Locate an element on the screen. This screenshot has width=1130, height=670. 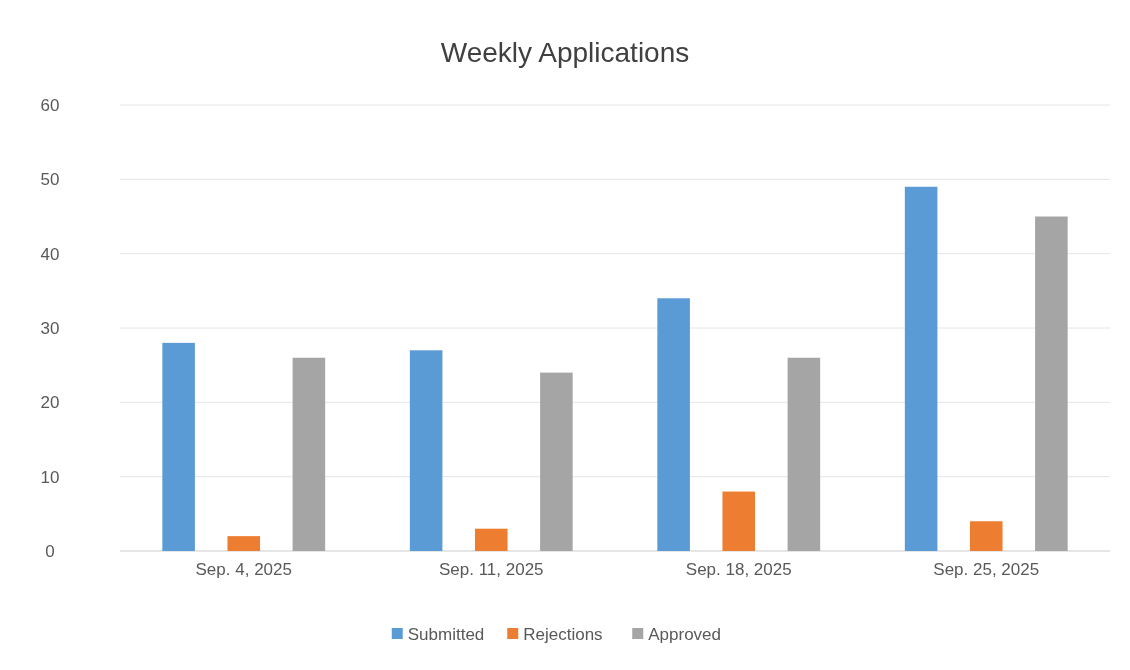
x-tick-label: Sep. 11, 2025 is located at coordinates (491, 569).